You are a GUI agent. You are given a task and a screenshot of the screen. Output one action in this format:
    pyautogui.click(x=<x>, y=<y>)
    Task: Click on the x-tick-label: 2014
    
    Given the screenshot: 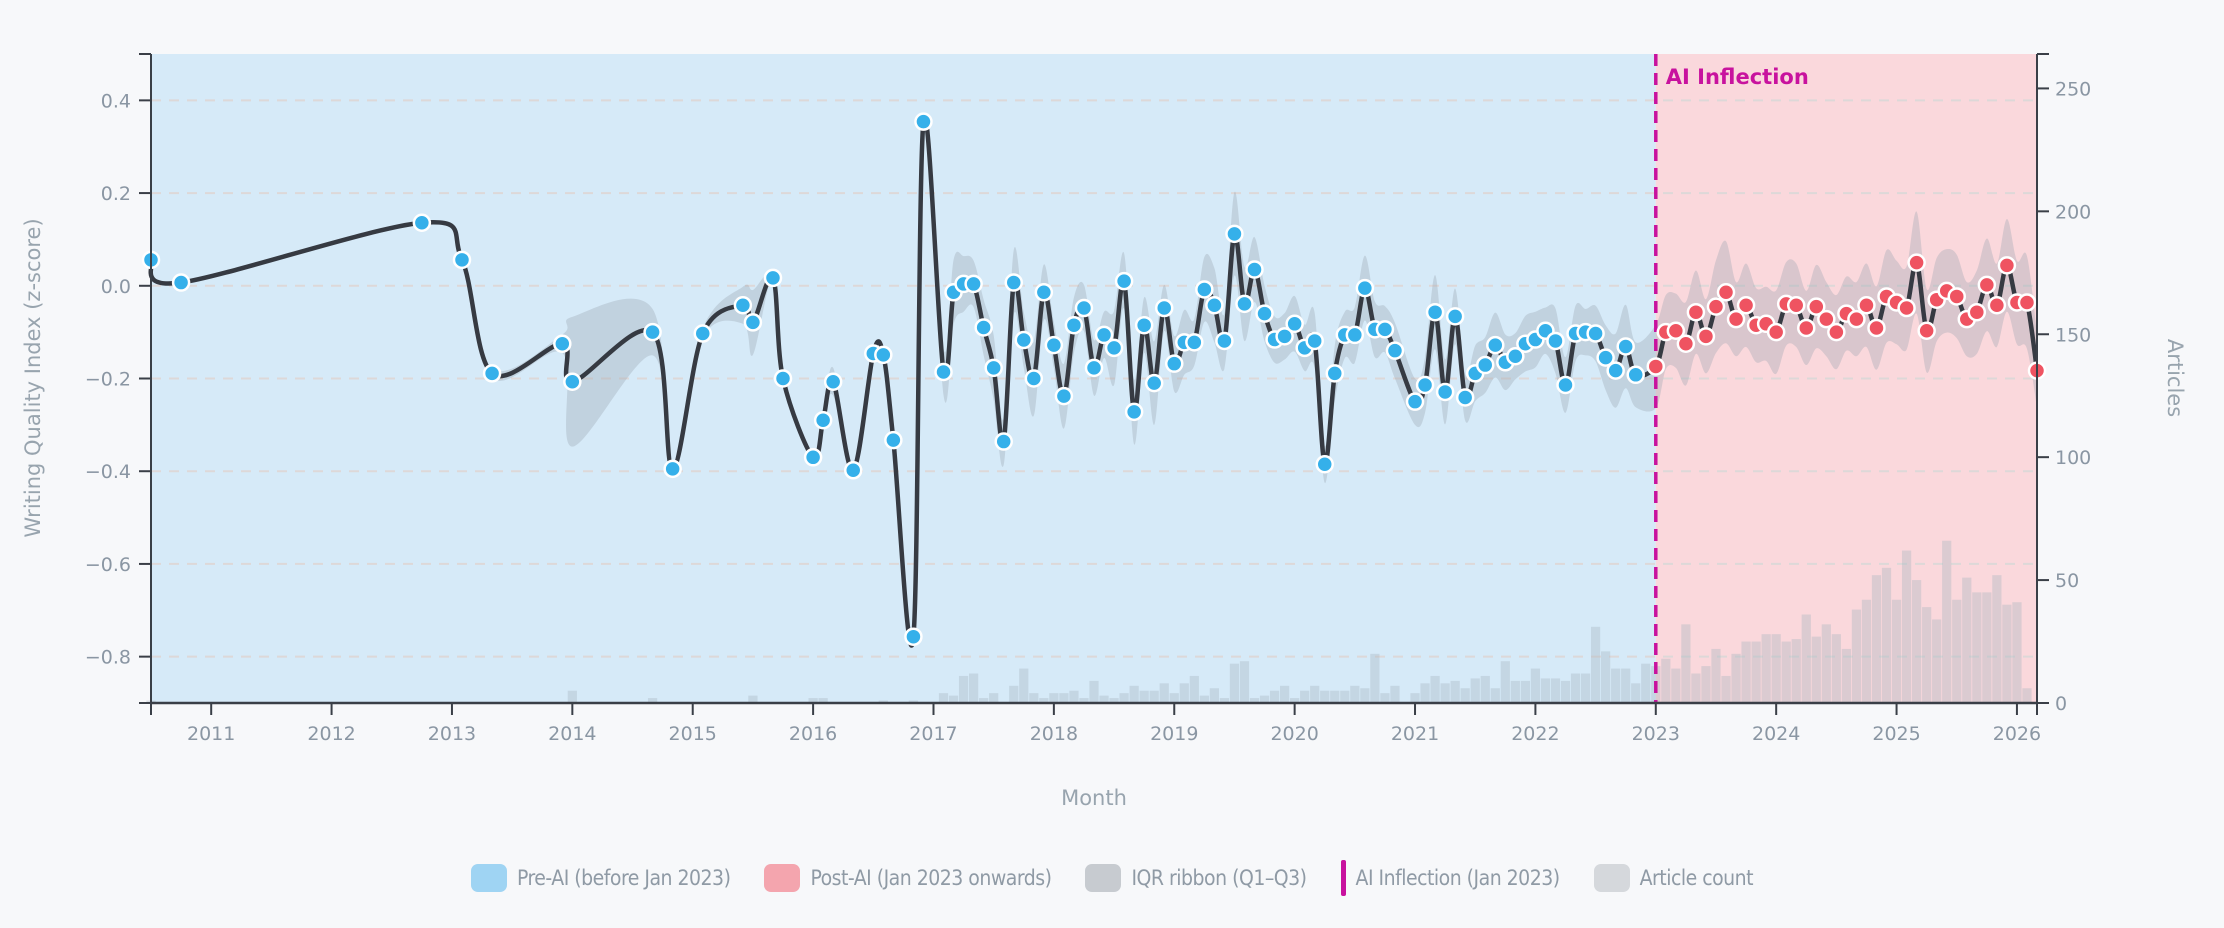 What is the action you would take?
    pyautogui.click(x=572, y=734)
    